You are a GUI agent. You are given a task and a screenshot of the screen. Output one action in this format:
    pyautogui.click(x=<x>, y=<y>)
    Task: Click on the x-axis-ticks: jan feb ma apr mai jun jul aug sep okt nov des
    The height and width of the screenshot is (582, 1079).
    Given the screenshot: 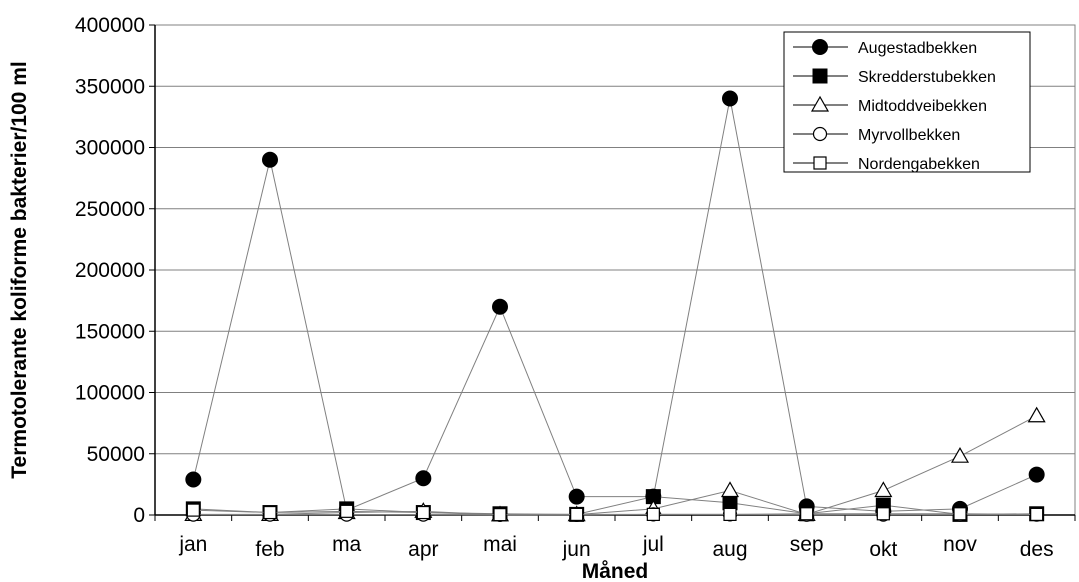 What is the action you would take?
    pyautogui.click(x=615, y=538)
    